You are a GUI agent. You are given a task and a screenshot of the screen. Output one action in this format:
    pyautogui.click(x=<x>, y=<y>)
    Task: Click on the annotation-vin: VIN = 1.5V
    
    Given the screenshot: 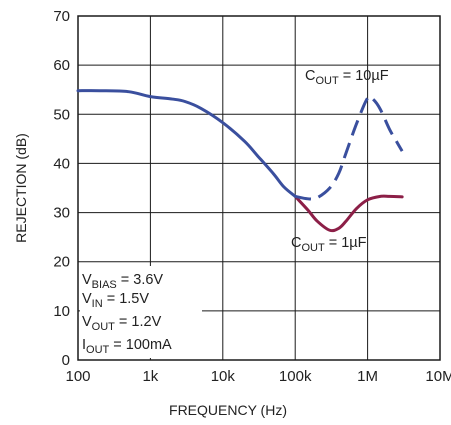 What is the action you would take?
    pyautogui.click(x=115, y=300)
    